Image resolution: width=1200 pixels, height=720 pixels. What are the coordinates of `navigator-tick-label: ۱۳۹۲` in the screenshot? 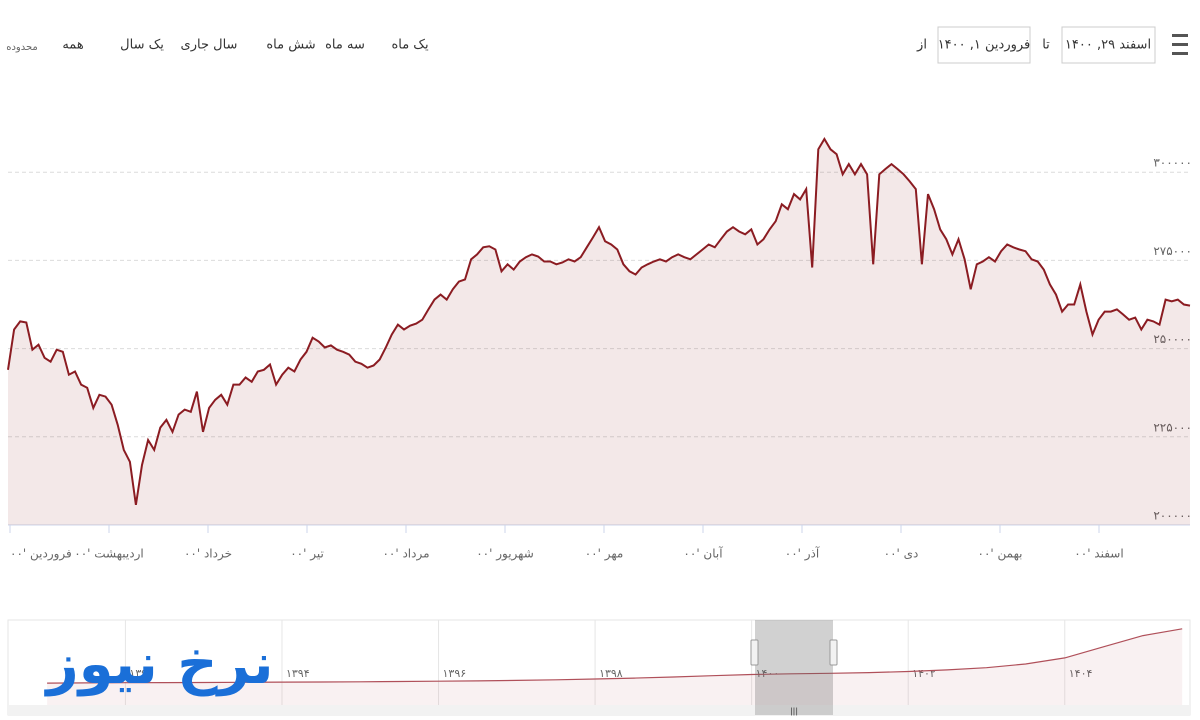 It's located at (141, 673).